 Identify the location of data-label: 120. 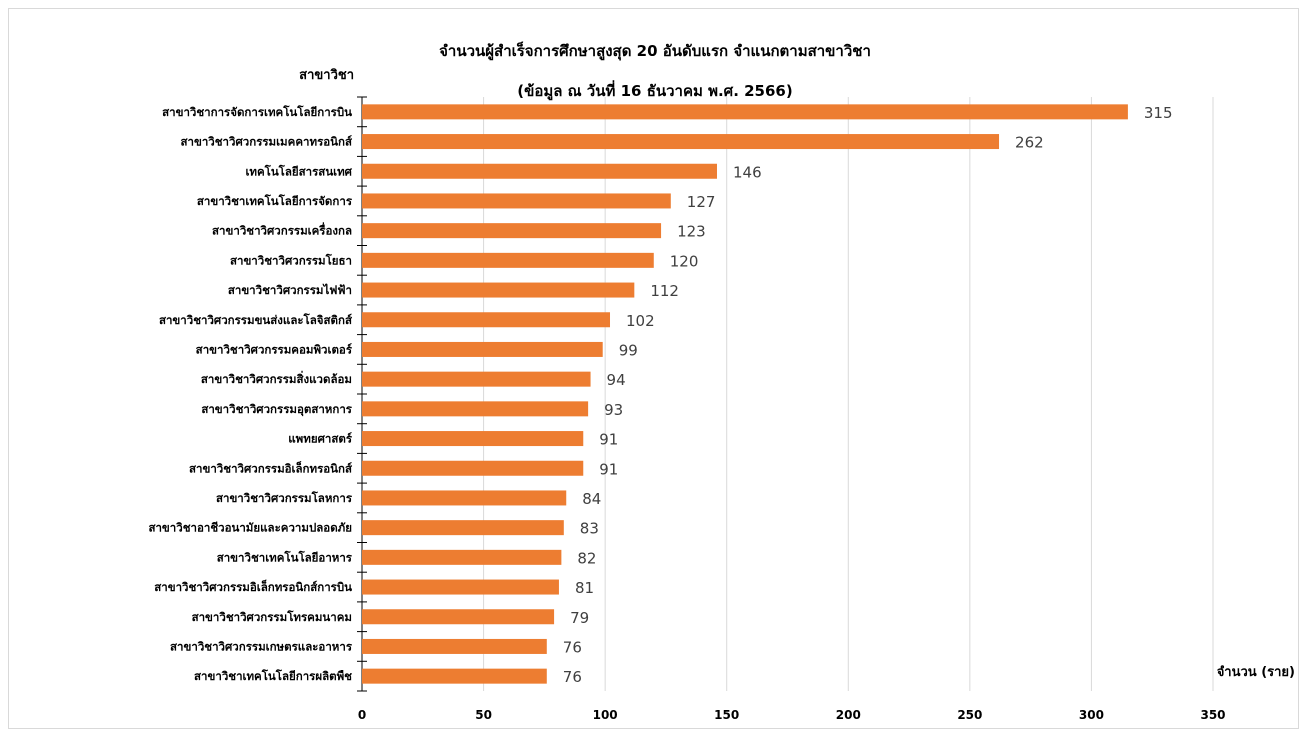
(684, 261).